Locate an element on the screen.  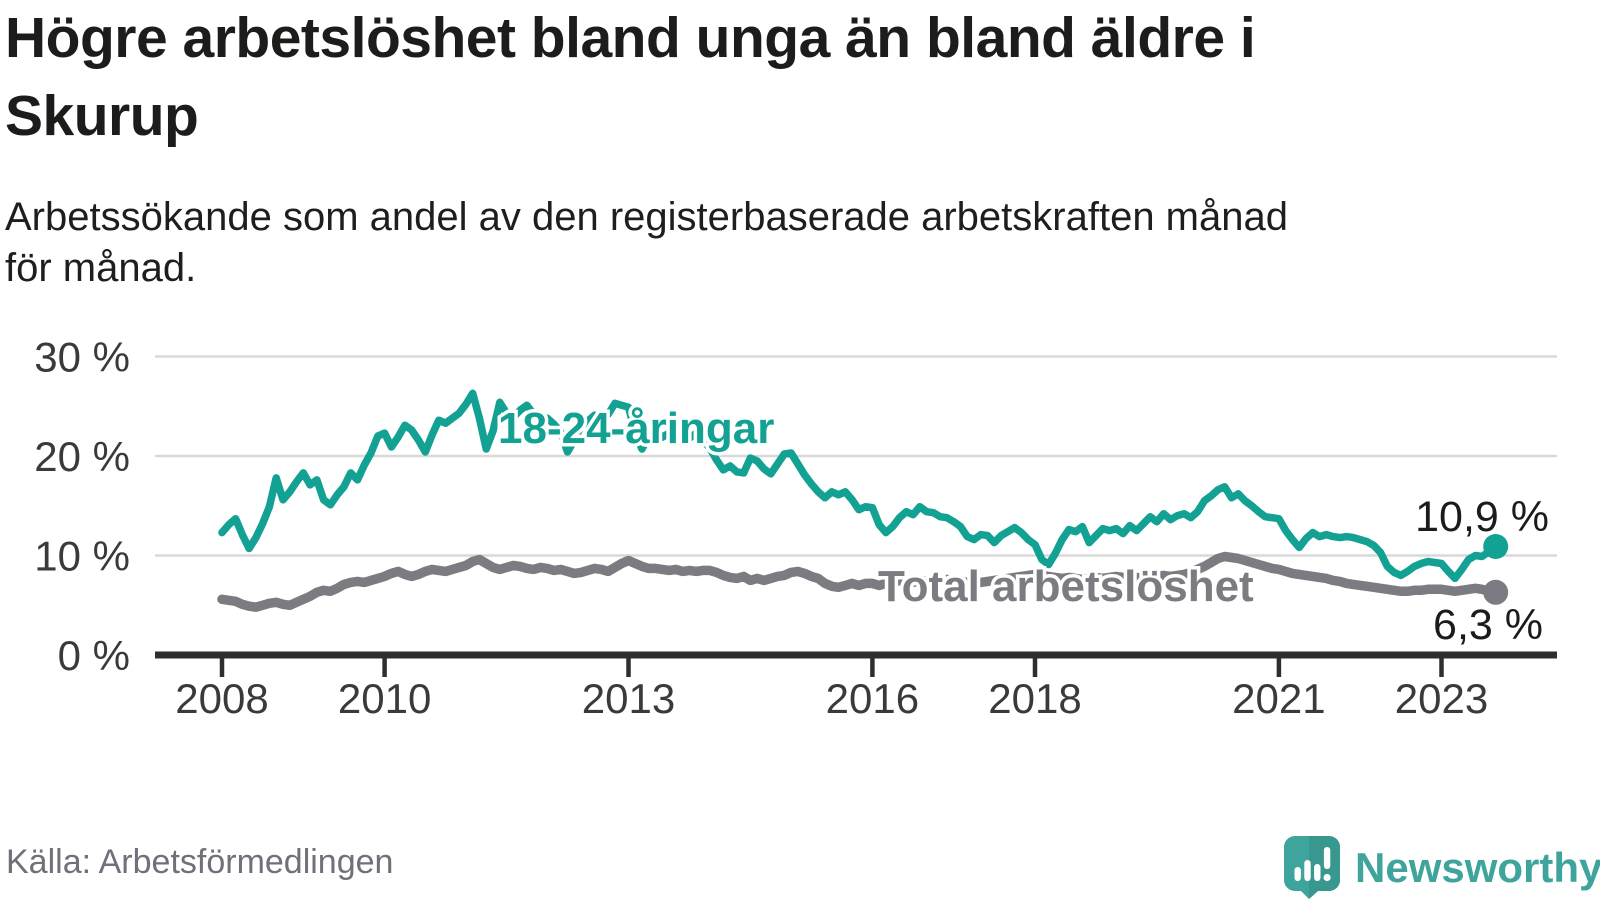
x-tick-label-2016: 2016 is located at coordinates (872, 698).